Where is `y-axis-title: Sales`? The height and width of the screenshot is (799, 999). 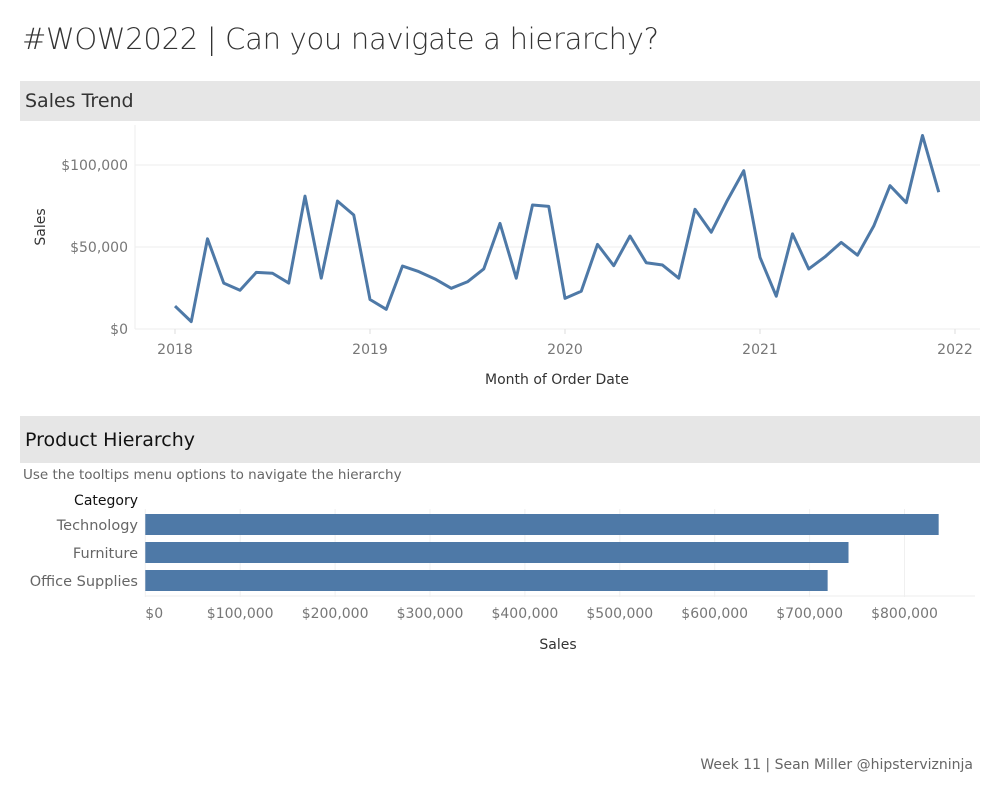
y-axis-title: Sales is located at coordinates (41, 226).